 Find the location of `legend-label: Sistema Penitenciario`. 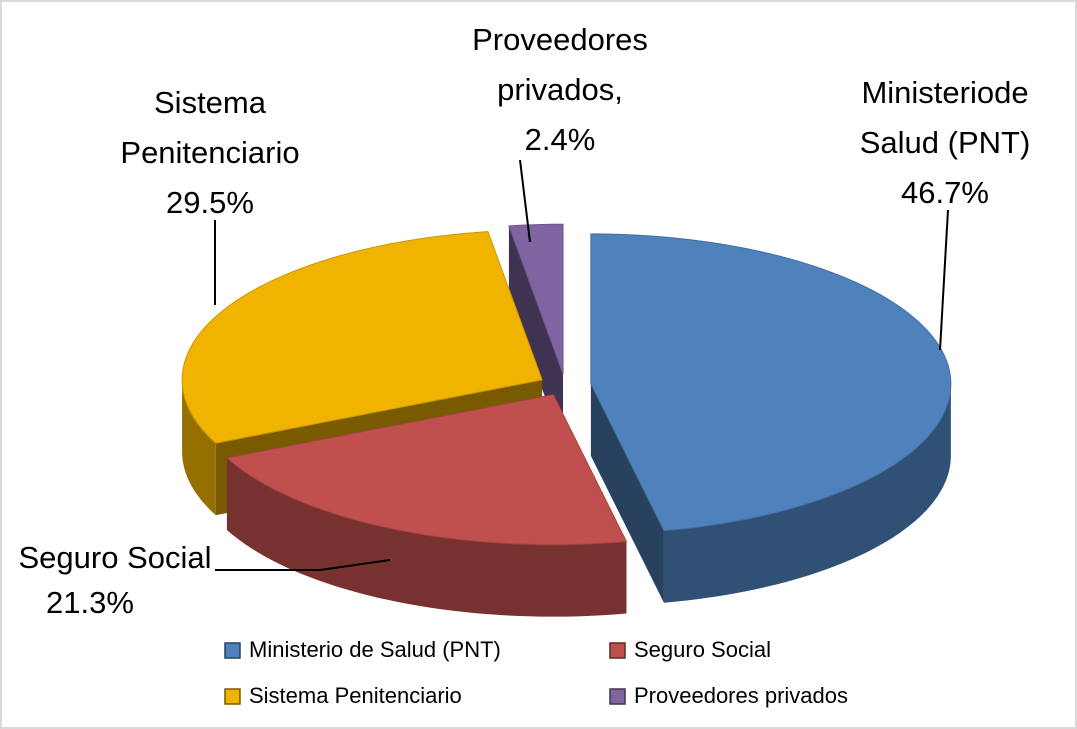

legend-label: Sistema Penitenciario is located at coordinates (355, 695).